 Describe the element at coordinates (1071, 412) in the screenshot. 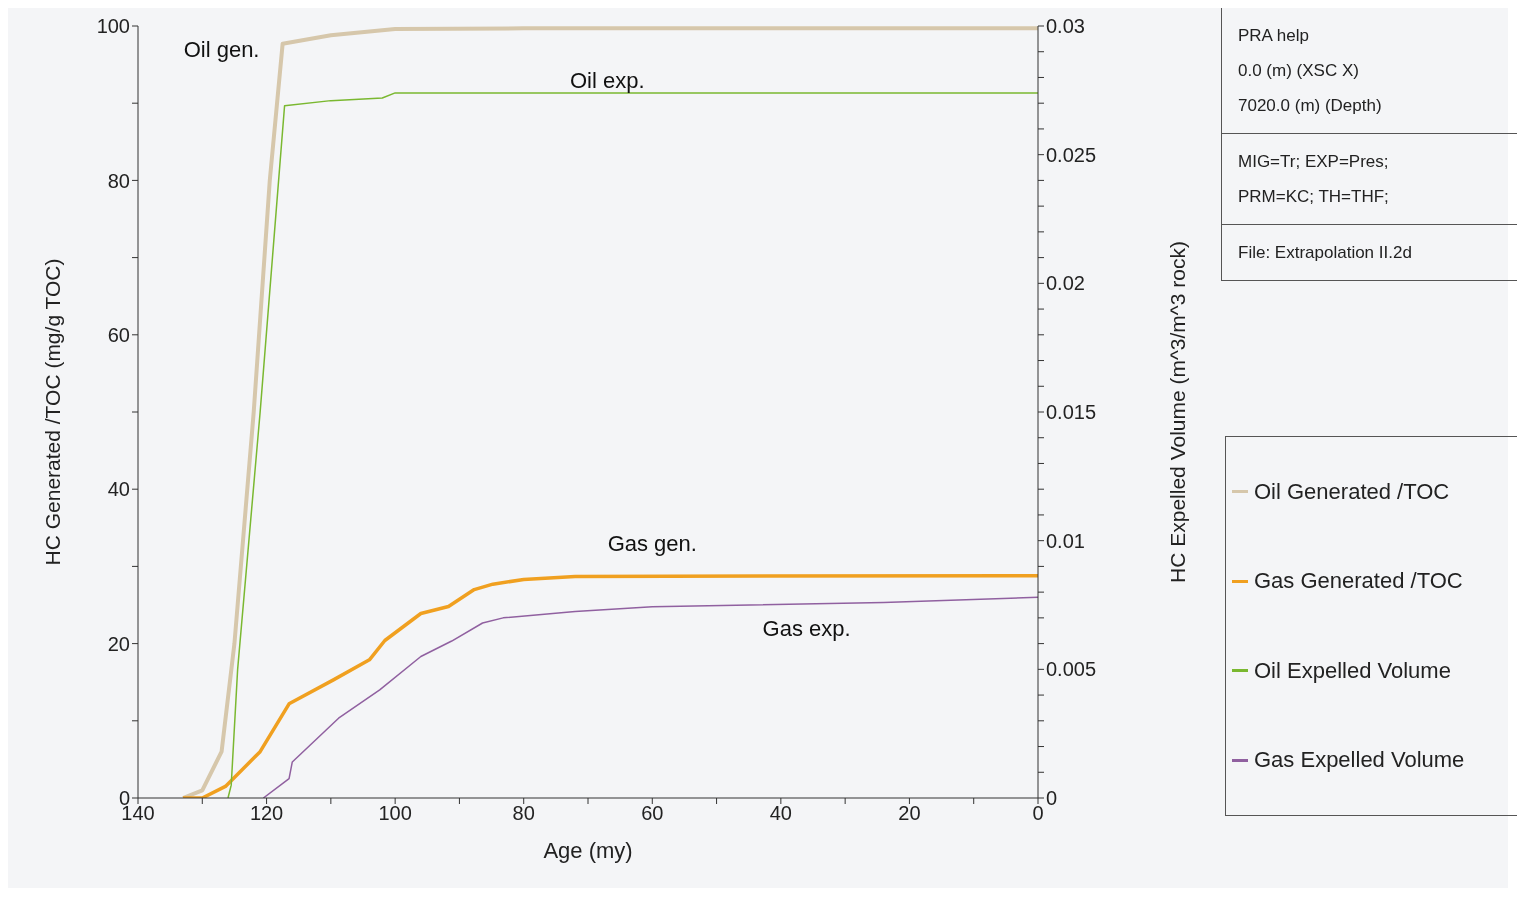

I see `y2-tick-label: 0.015` at that location.